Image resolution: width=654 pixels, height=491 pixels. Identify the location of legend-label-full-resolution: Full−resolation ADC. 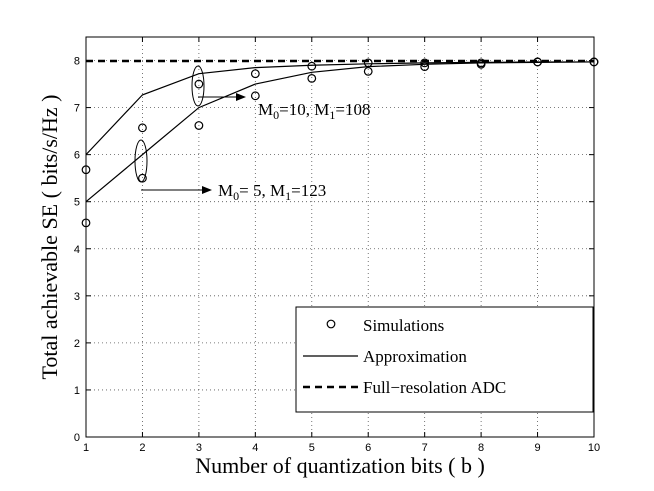
(434, 387).